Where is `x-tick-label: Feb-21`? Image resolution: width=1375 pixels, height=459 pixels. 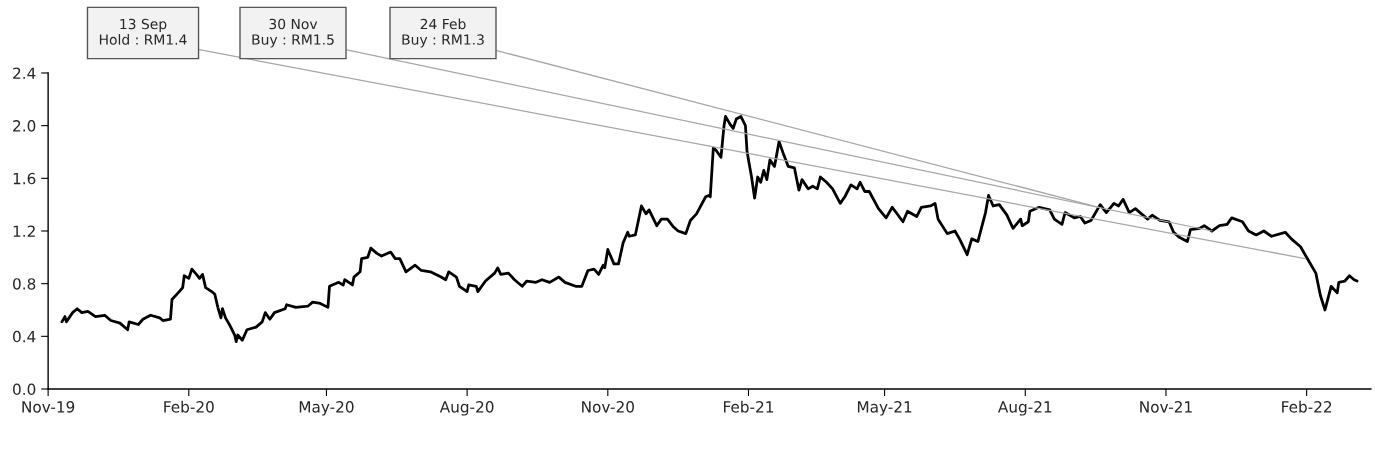
x-tick-label: Feb-21 is located at coordinates (748, 406).